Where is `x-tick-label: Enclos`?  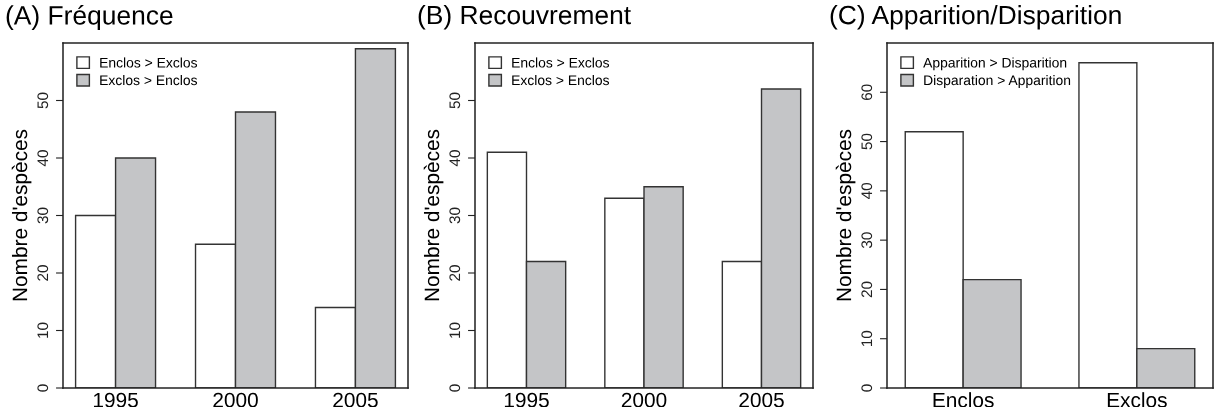 x-tick-label: Enclos is located at coordinates (963, 399).